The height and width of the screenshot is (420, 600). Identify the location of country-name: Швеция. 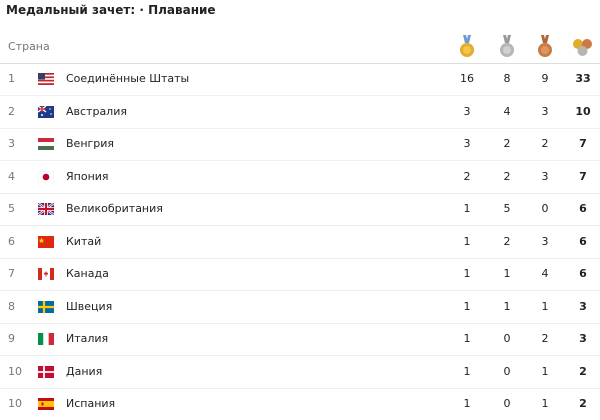
(89, 306).